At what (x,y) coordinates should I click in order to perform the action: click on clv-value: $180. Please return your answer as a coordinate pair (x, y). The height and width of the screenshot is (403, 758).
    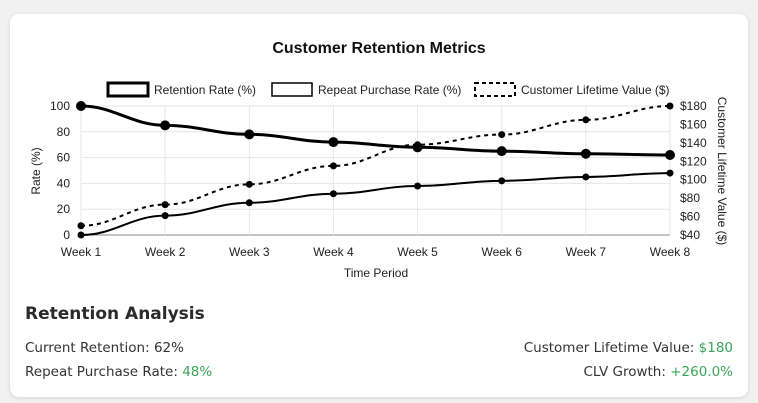
    Looking at the image, I should click on (715, 348).